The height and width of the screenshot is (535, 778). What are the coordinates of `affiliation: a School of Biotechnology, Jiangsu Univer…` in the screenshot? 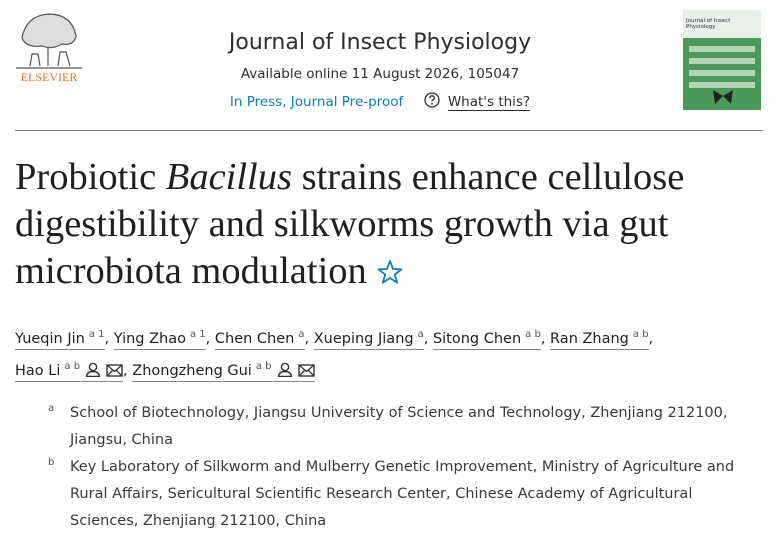 It's located at (405, 427).